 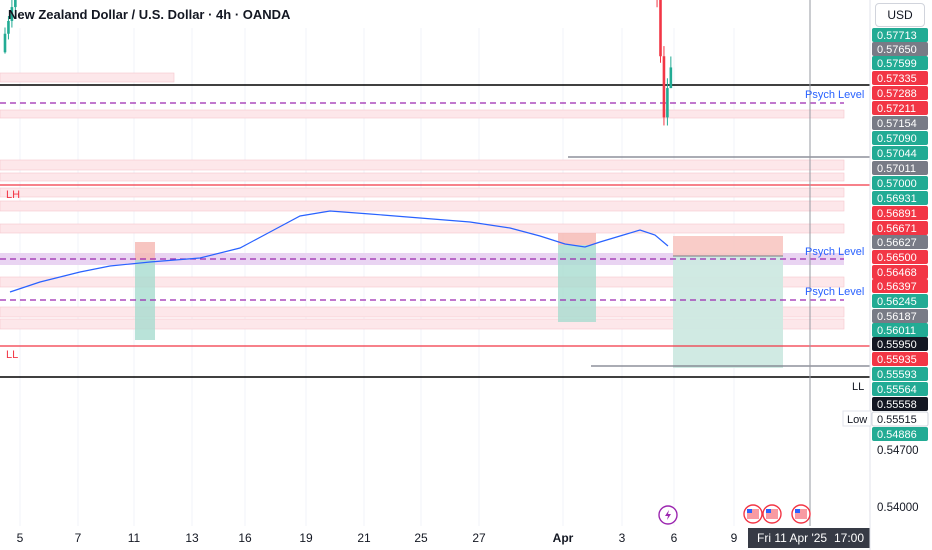 I want to click on price-tag-label: 0.56187, so click(x=897, y=317).